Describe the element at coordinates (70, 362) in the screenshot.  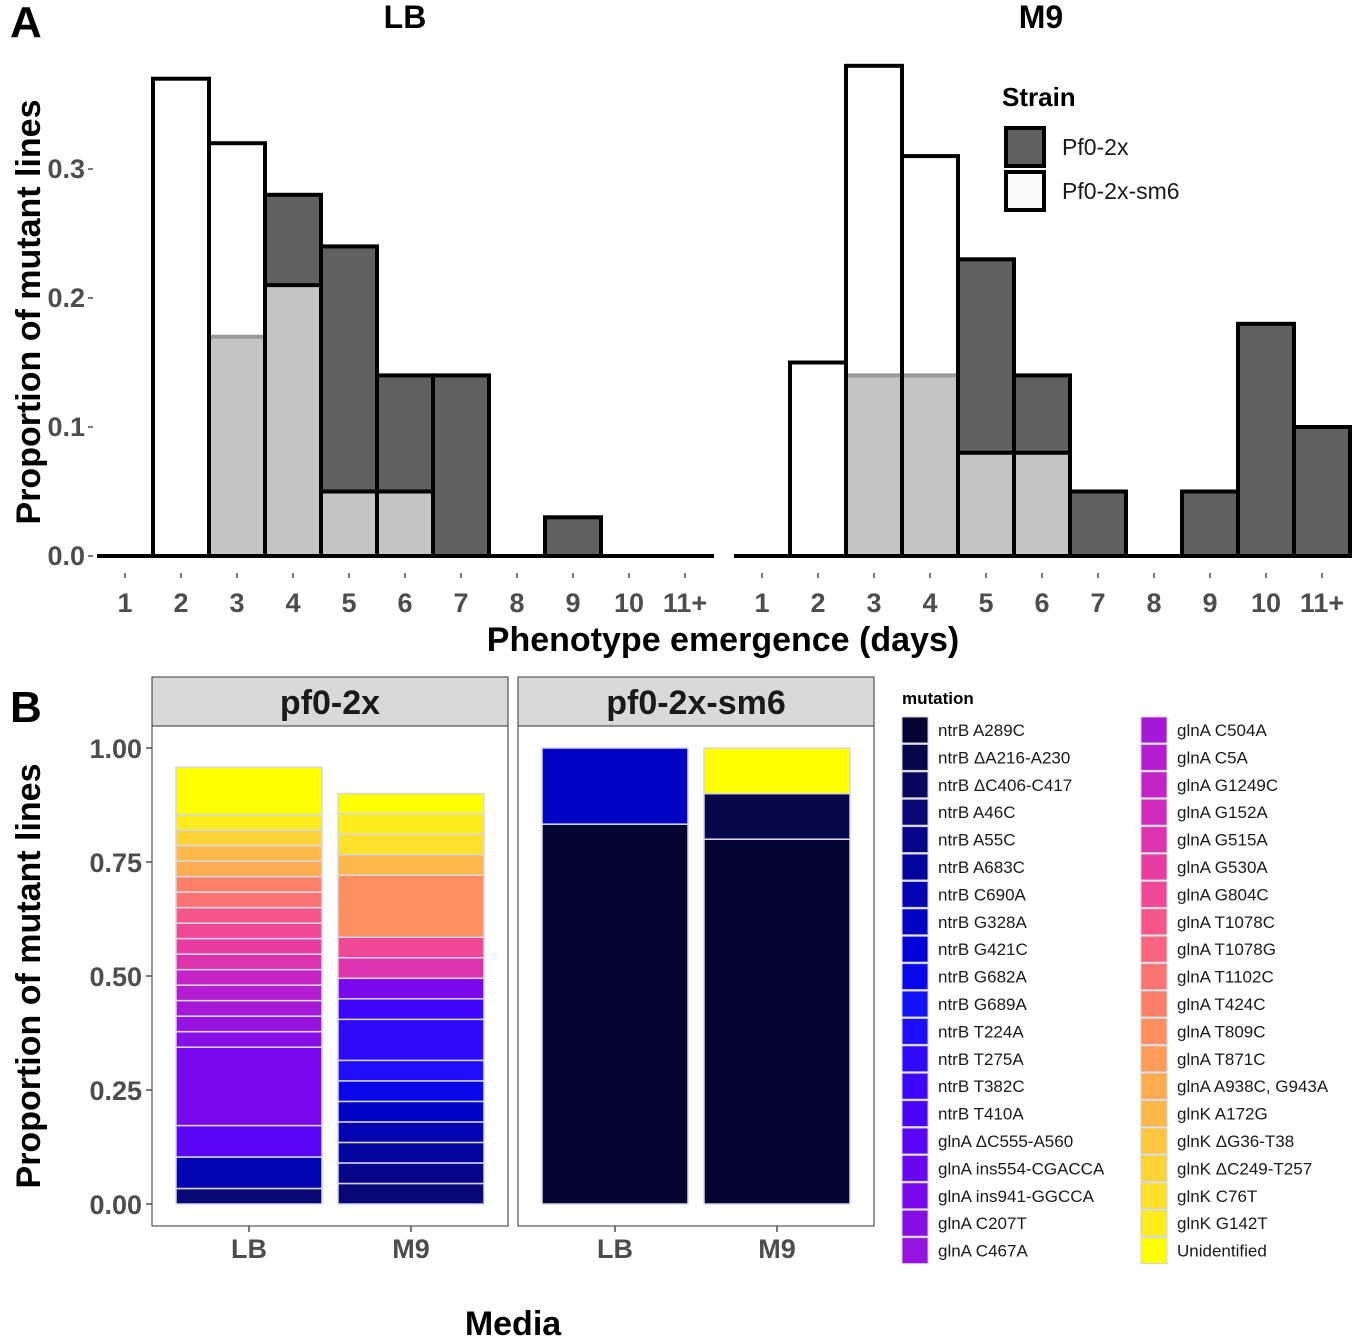
I see `histogram-y-axis: 0.0 0.1 0.2 0.3` at that location.